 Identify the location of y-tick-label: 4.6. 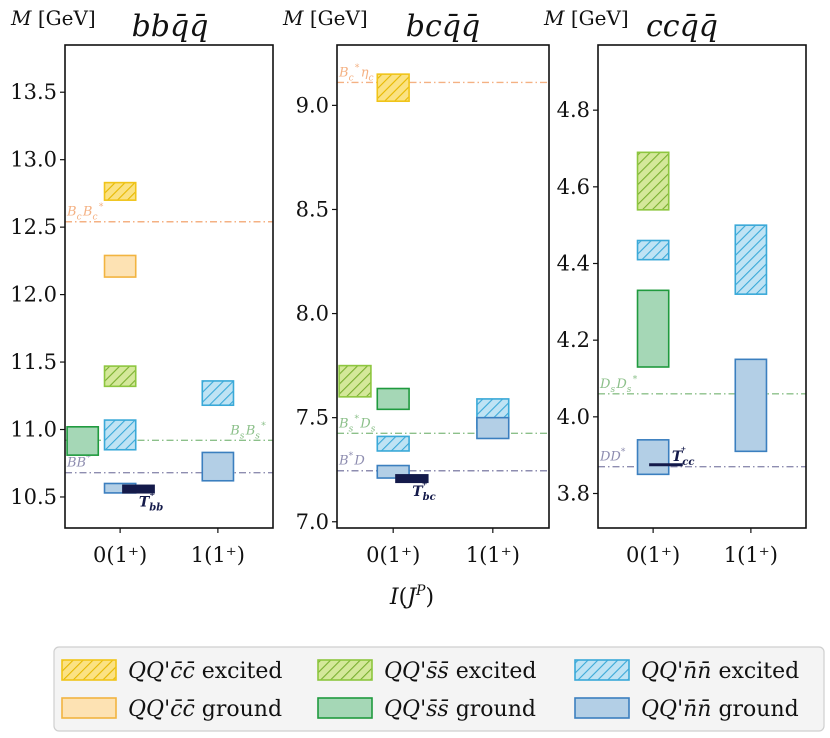
(573, 187).